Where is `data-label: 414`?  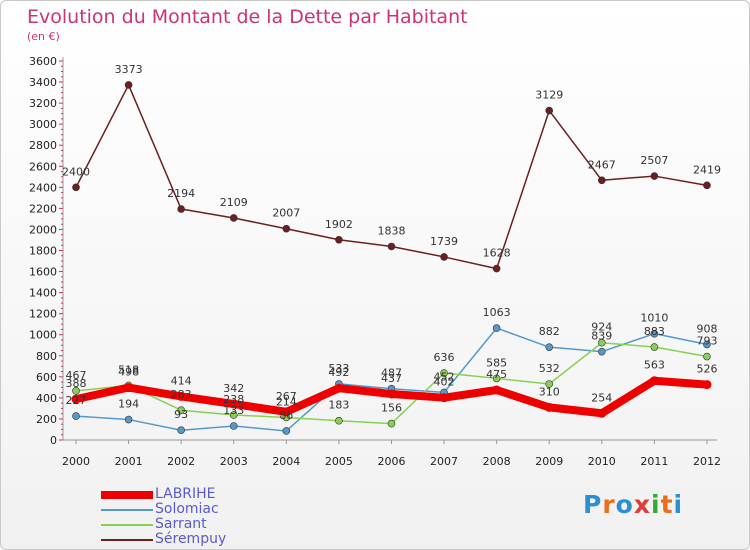 data-label: 414 is located at coordinates (181, 380).